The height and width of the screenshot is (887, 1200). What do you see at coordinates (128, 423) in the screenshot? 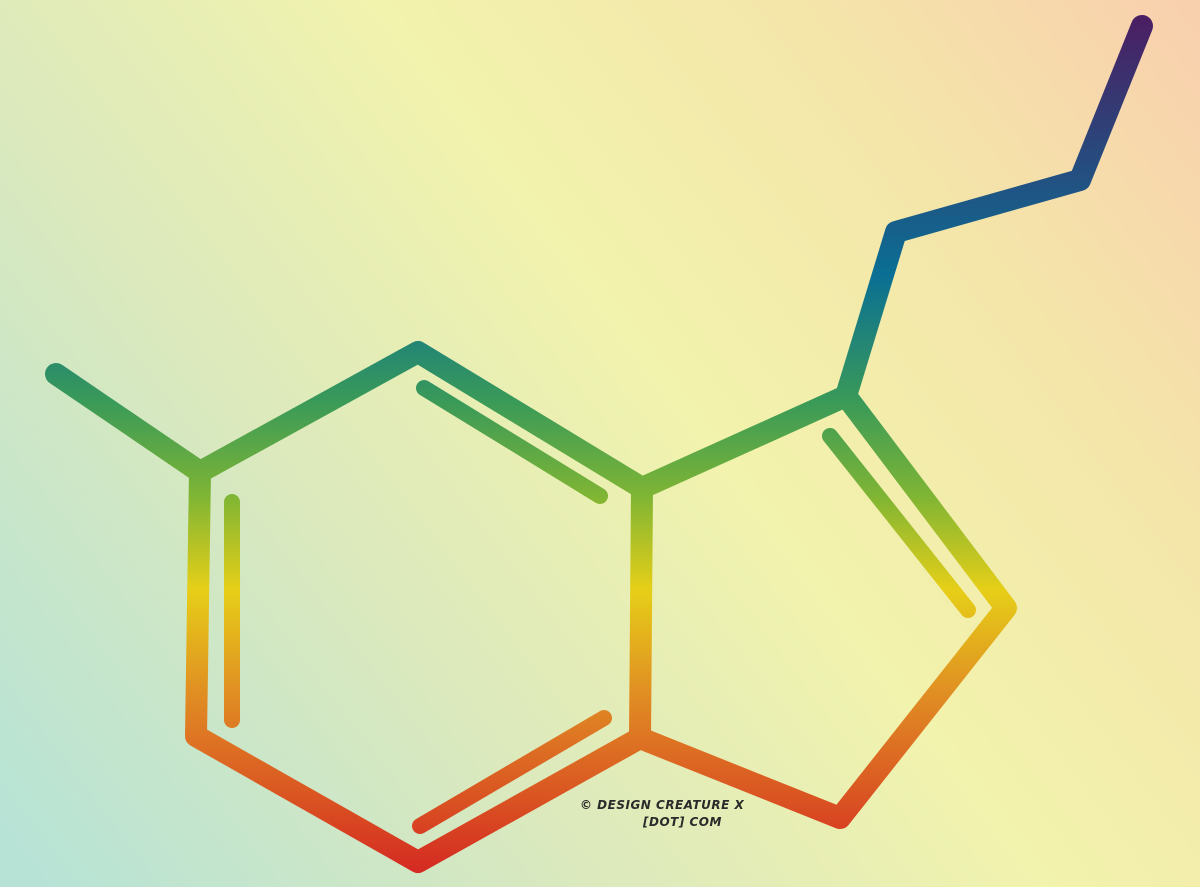
I see `methyl-bond` at bounding box center [128, 423].